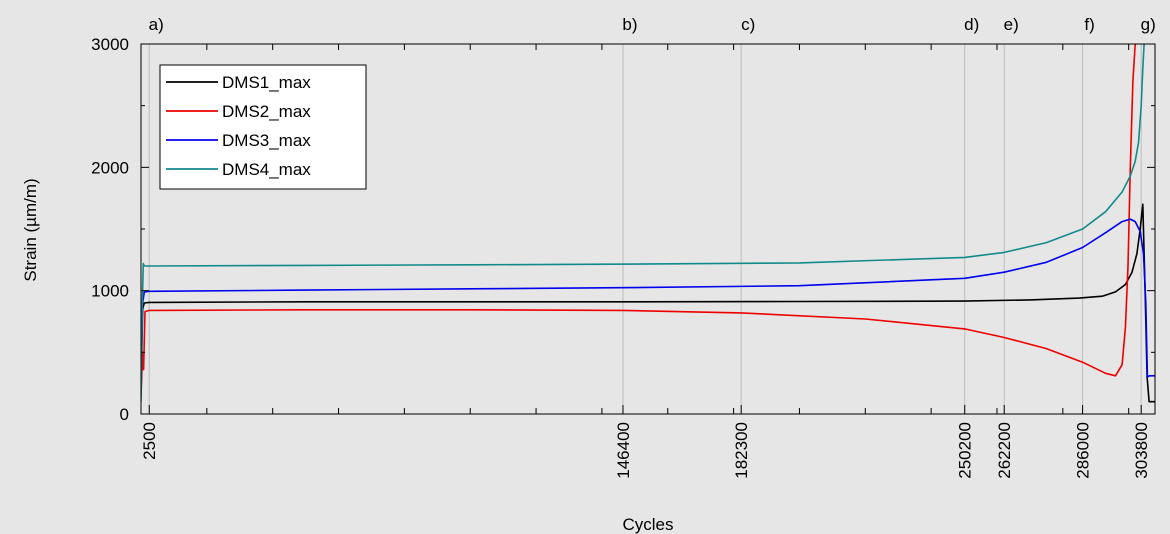  Describe the element at coordinates (124, 414) in the screenshot. I see `y-tick-label: 0` at that location.